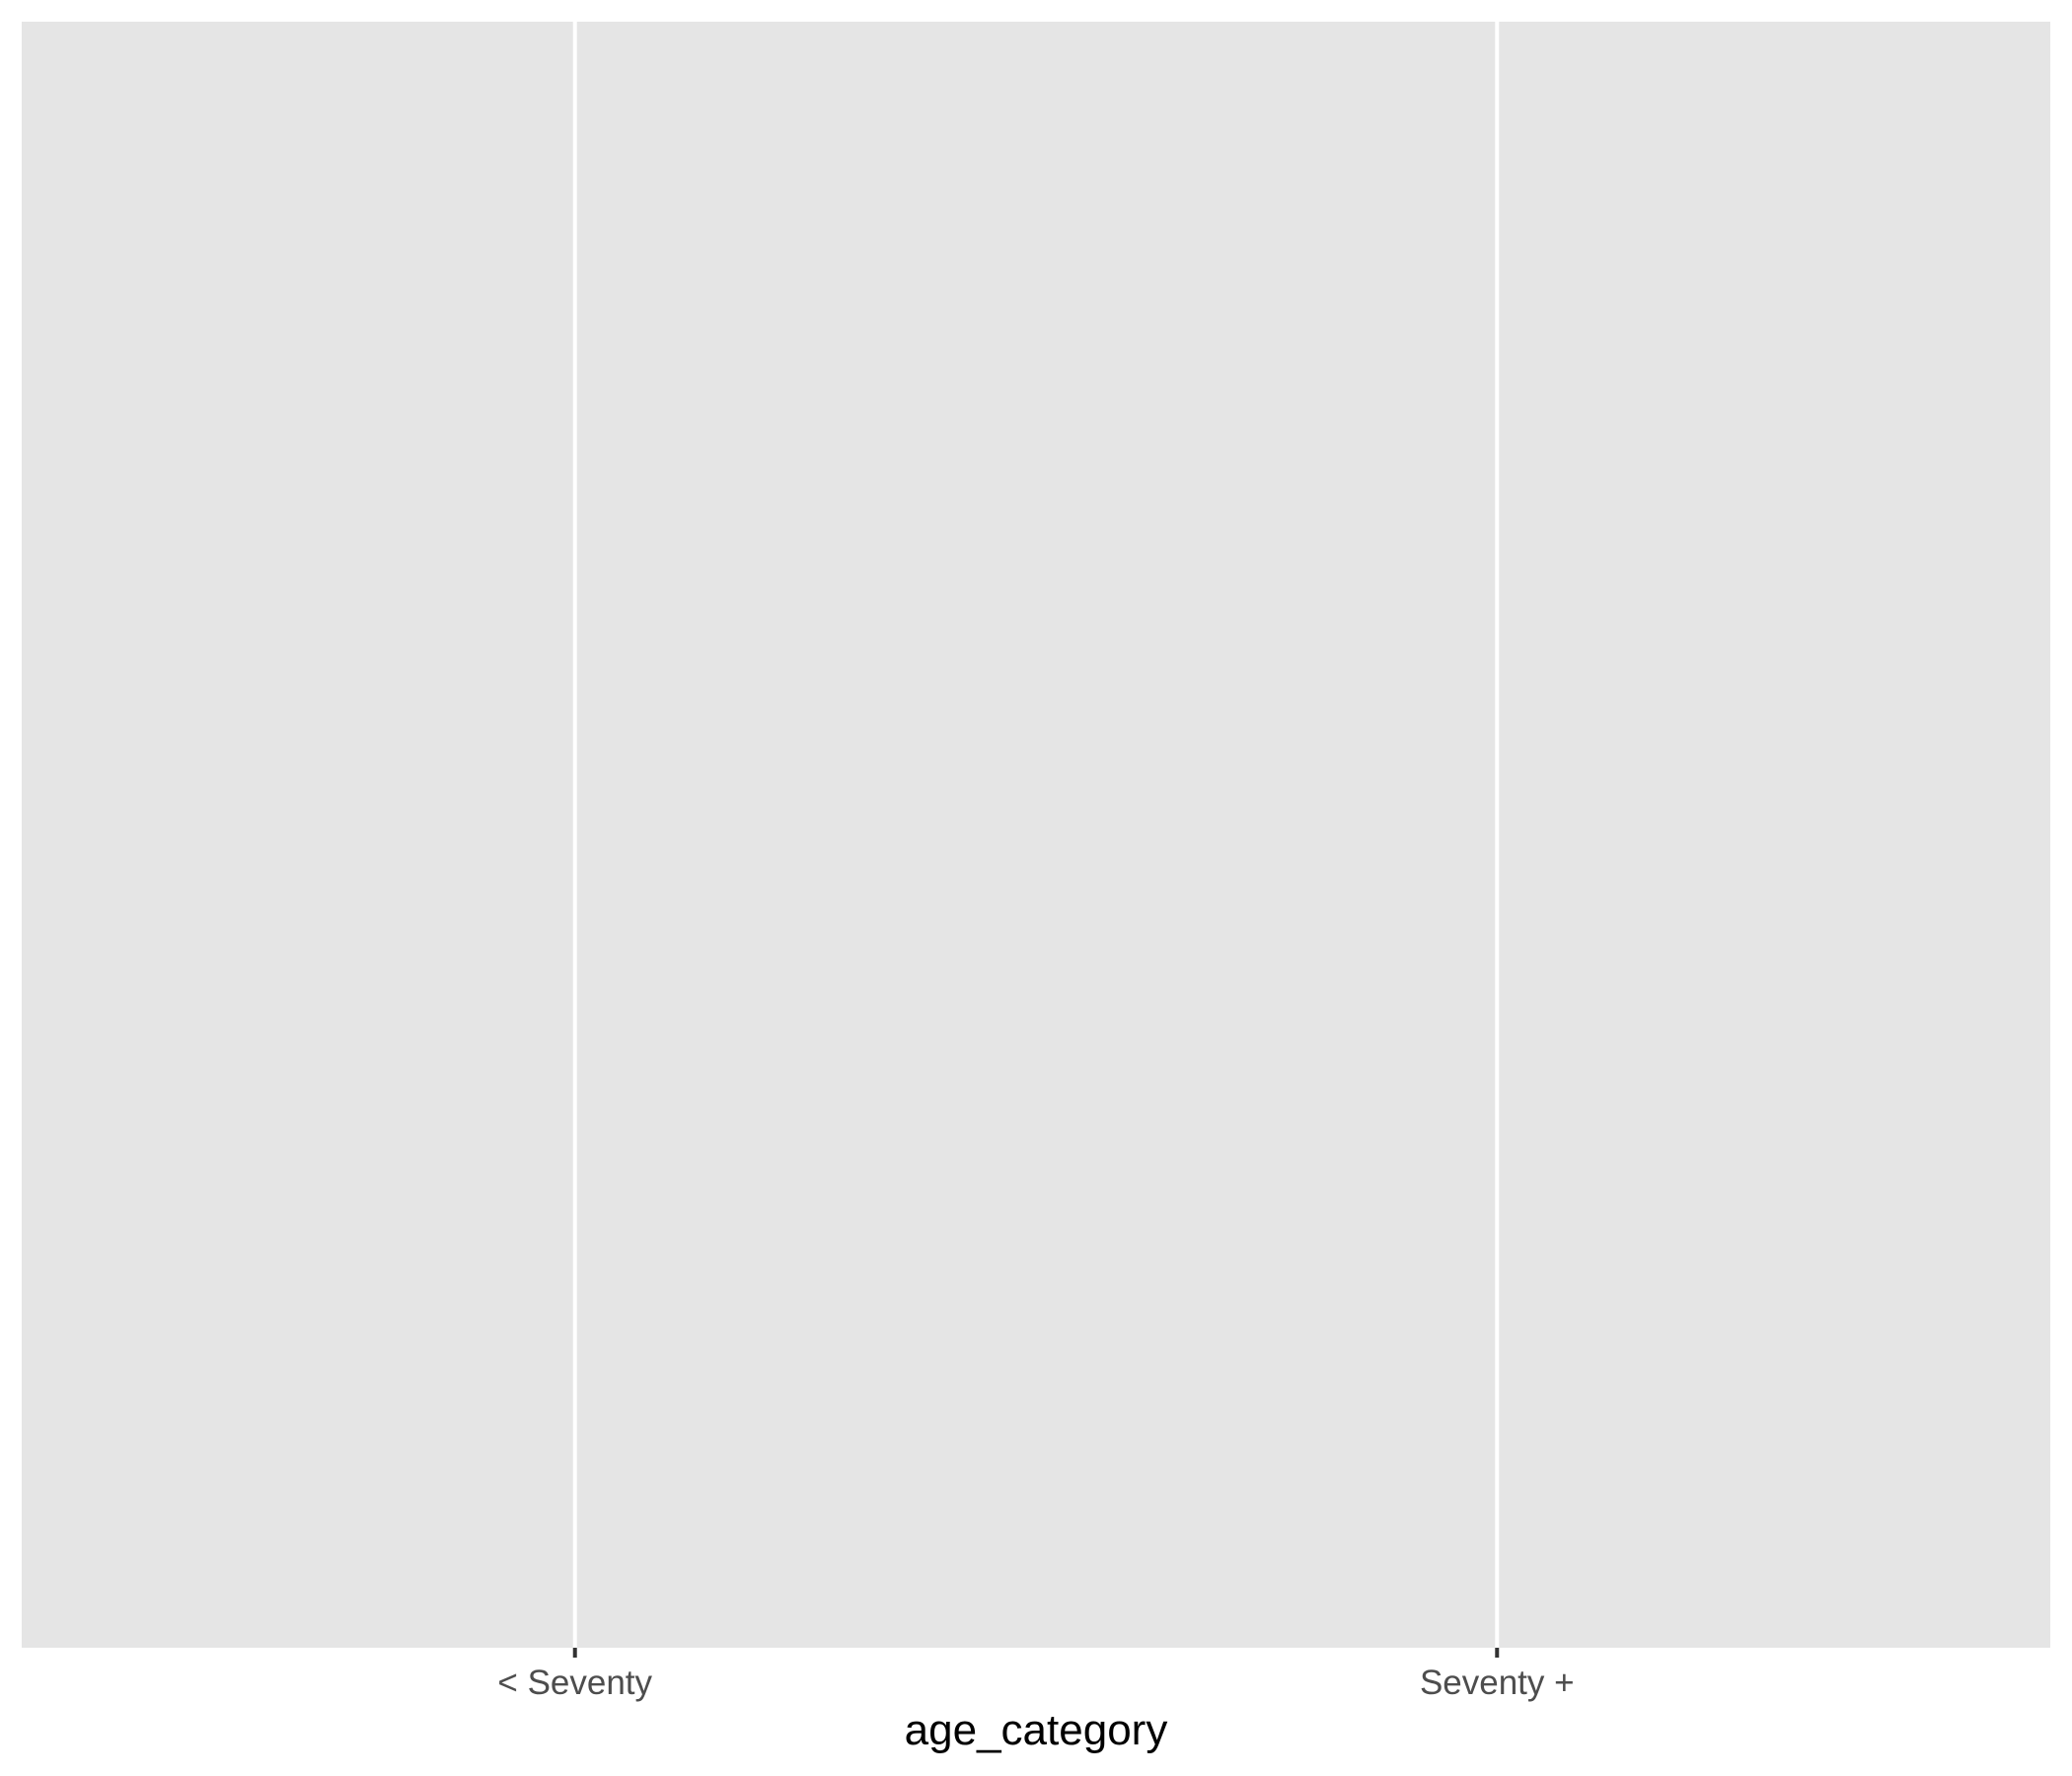 This screenshot has height=1776, width=2072. Describe the element at coordinates (1036, 1653) in the screenshot. I see `x-axis-ticks` at that location.